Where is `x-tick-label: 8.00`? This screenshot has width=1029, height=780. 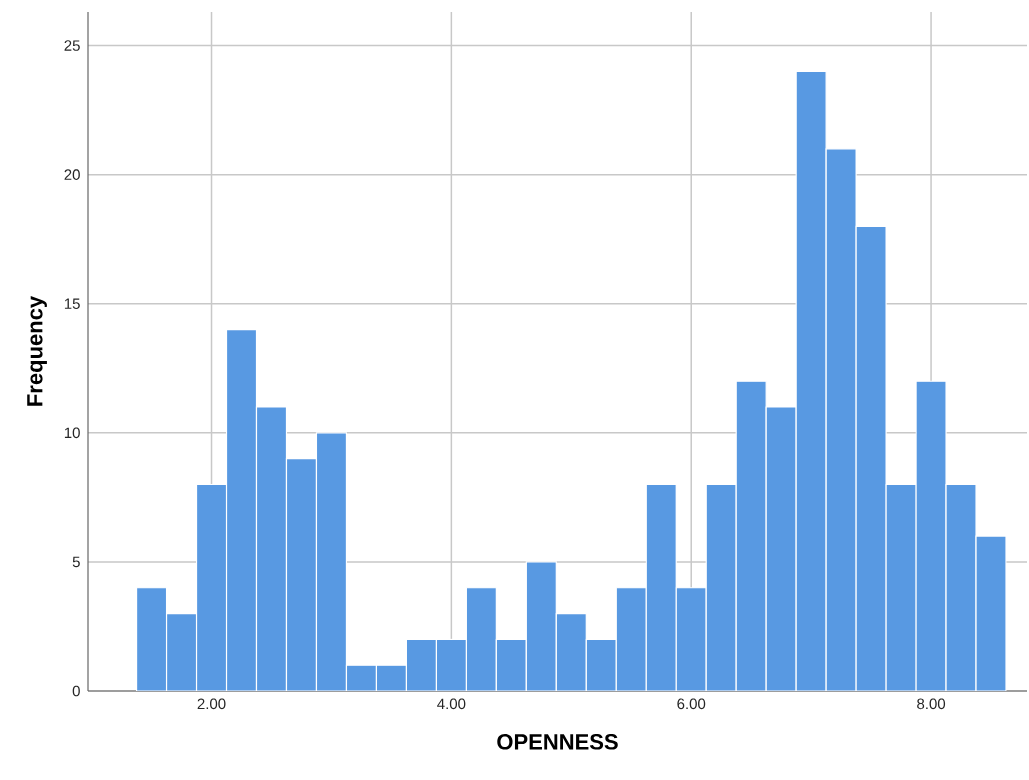
x-tick-label: 8.00 is located at coordinates (931, 704).